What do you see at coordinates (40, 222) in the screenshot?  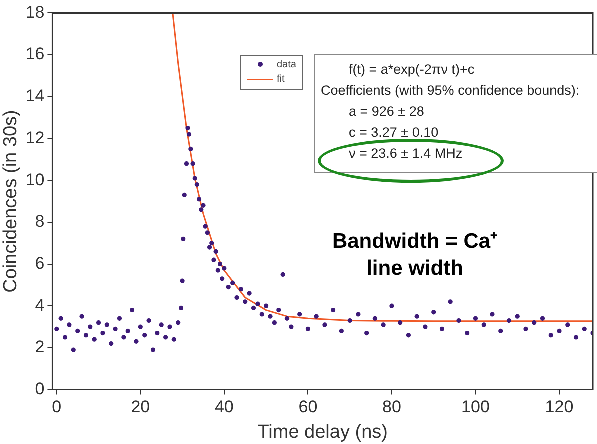 I see `y-tick-label: 8` at bounding box center [40, 222].